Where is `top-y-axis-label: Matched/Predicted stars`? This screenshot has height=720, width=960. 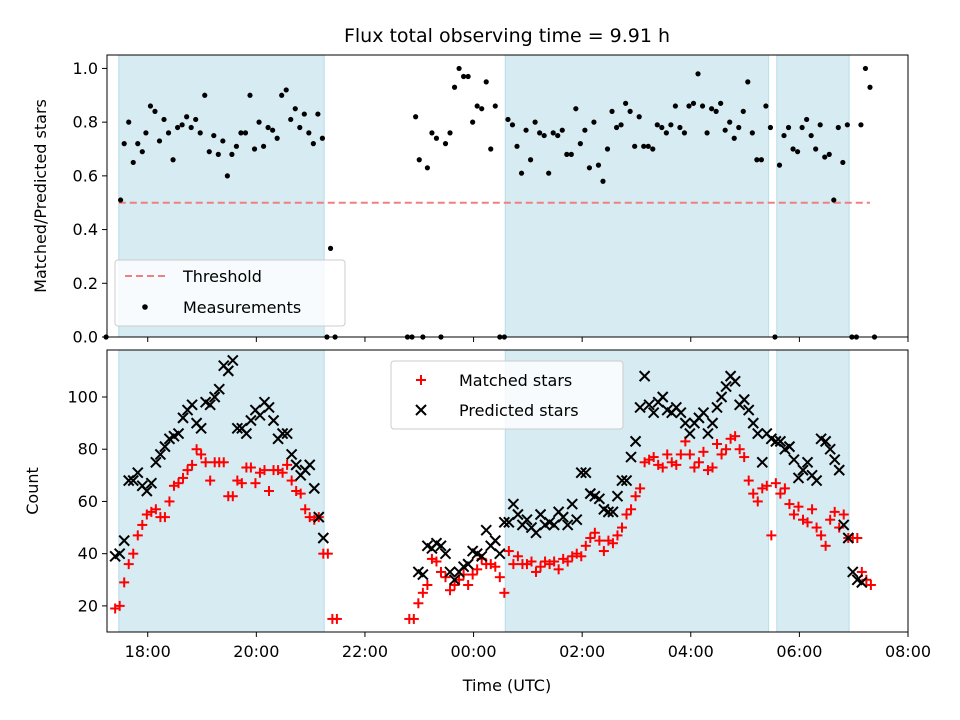
top-y-axis-label: Matched/Predicted stars is located at coordinates (40, 196).